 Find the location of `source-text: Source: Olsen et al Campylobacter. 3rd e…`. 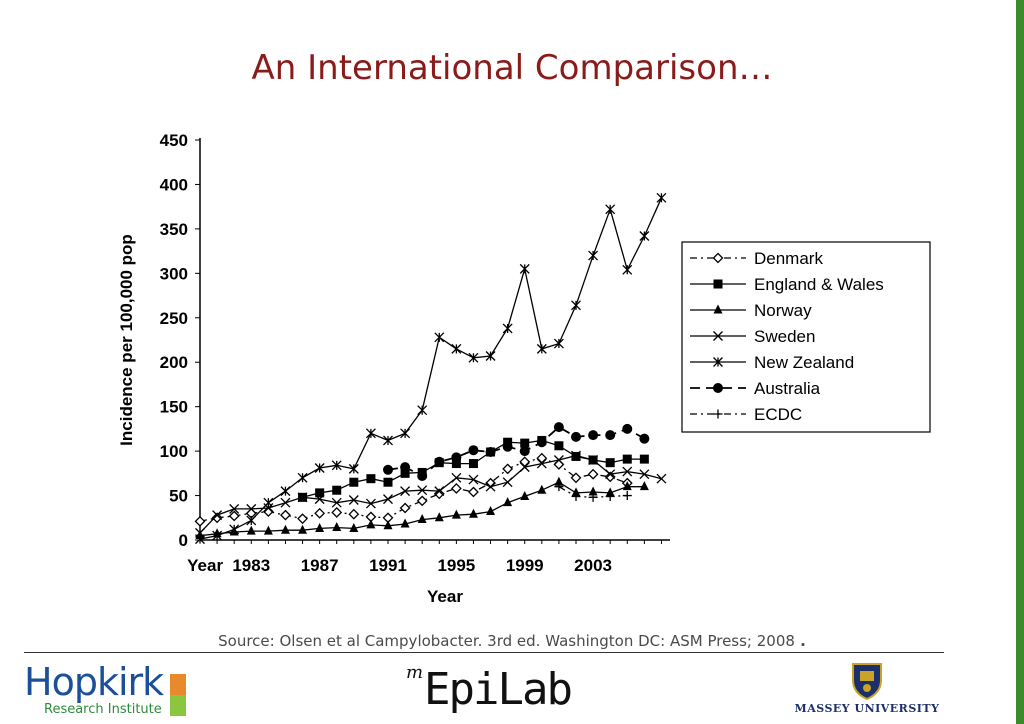

source-text: Source: Olsen et al Campylobacter. 3rd e… is located at coordinates (506, 641).